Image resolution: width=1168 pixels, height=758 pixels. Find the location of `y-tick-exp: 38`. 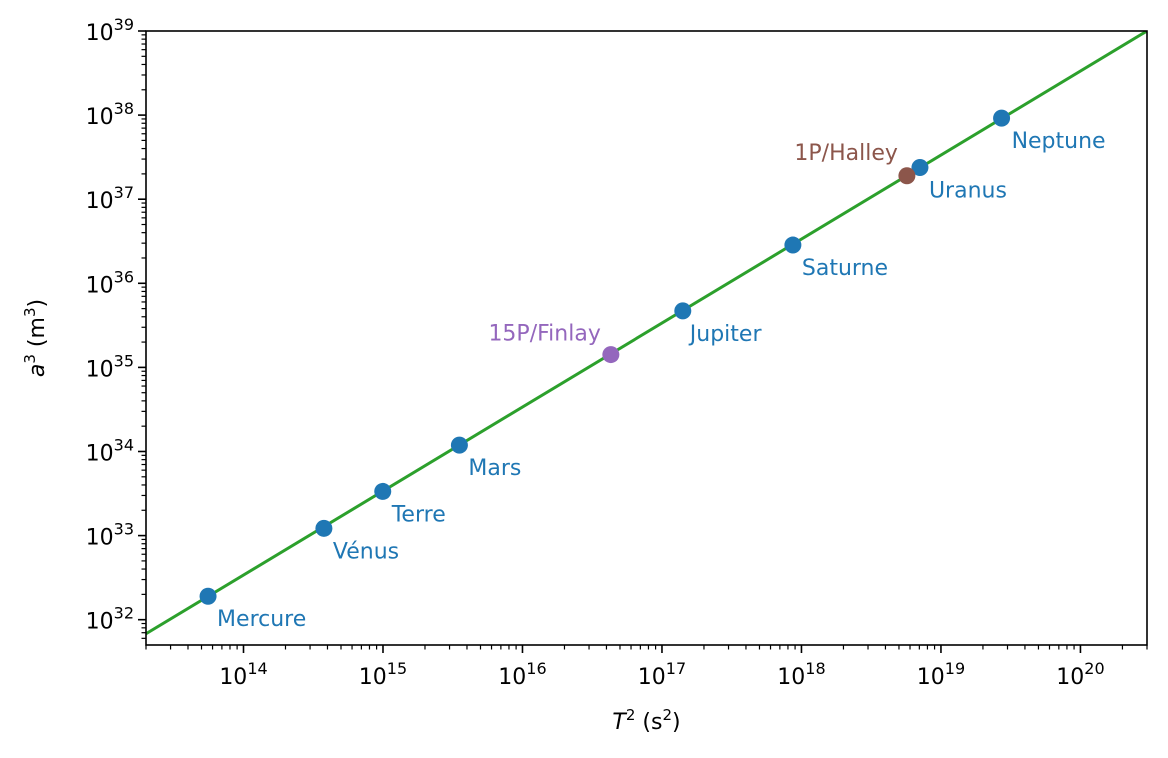

y-tick-exp: 38 is located at coordinates (124, 108).